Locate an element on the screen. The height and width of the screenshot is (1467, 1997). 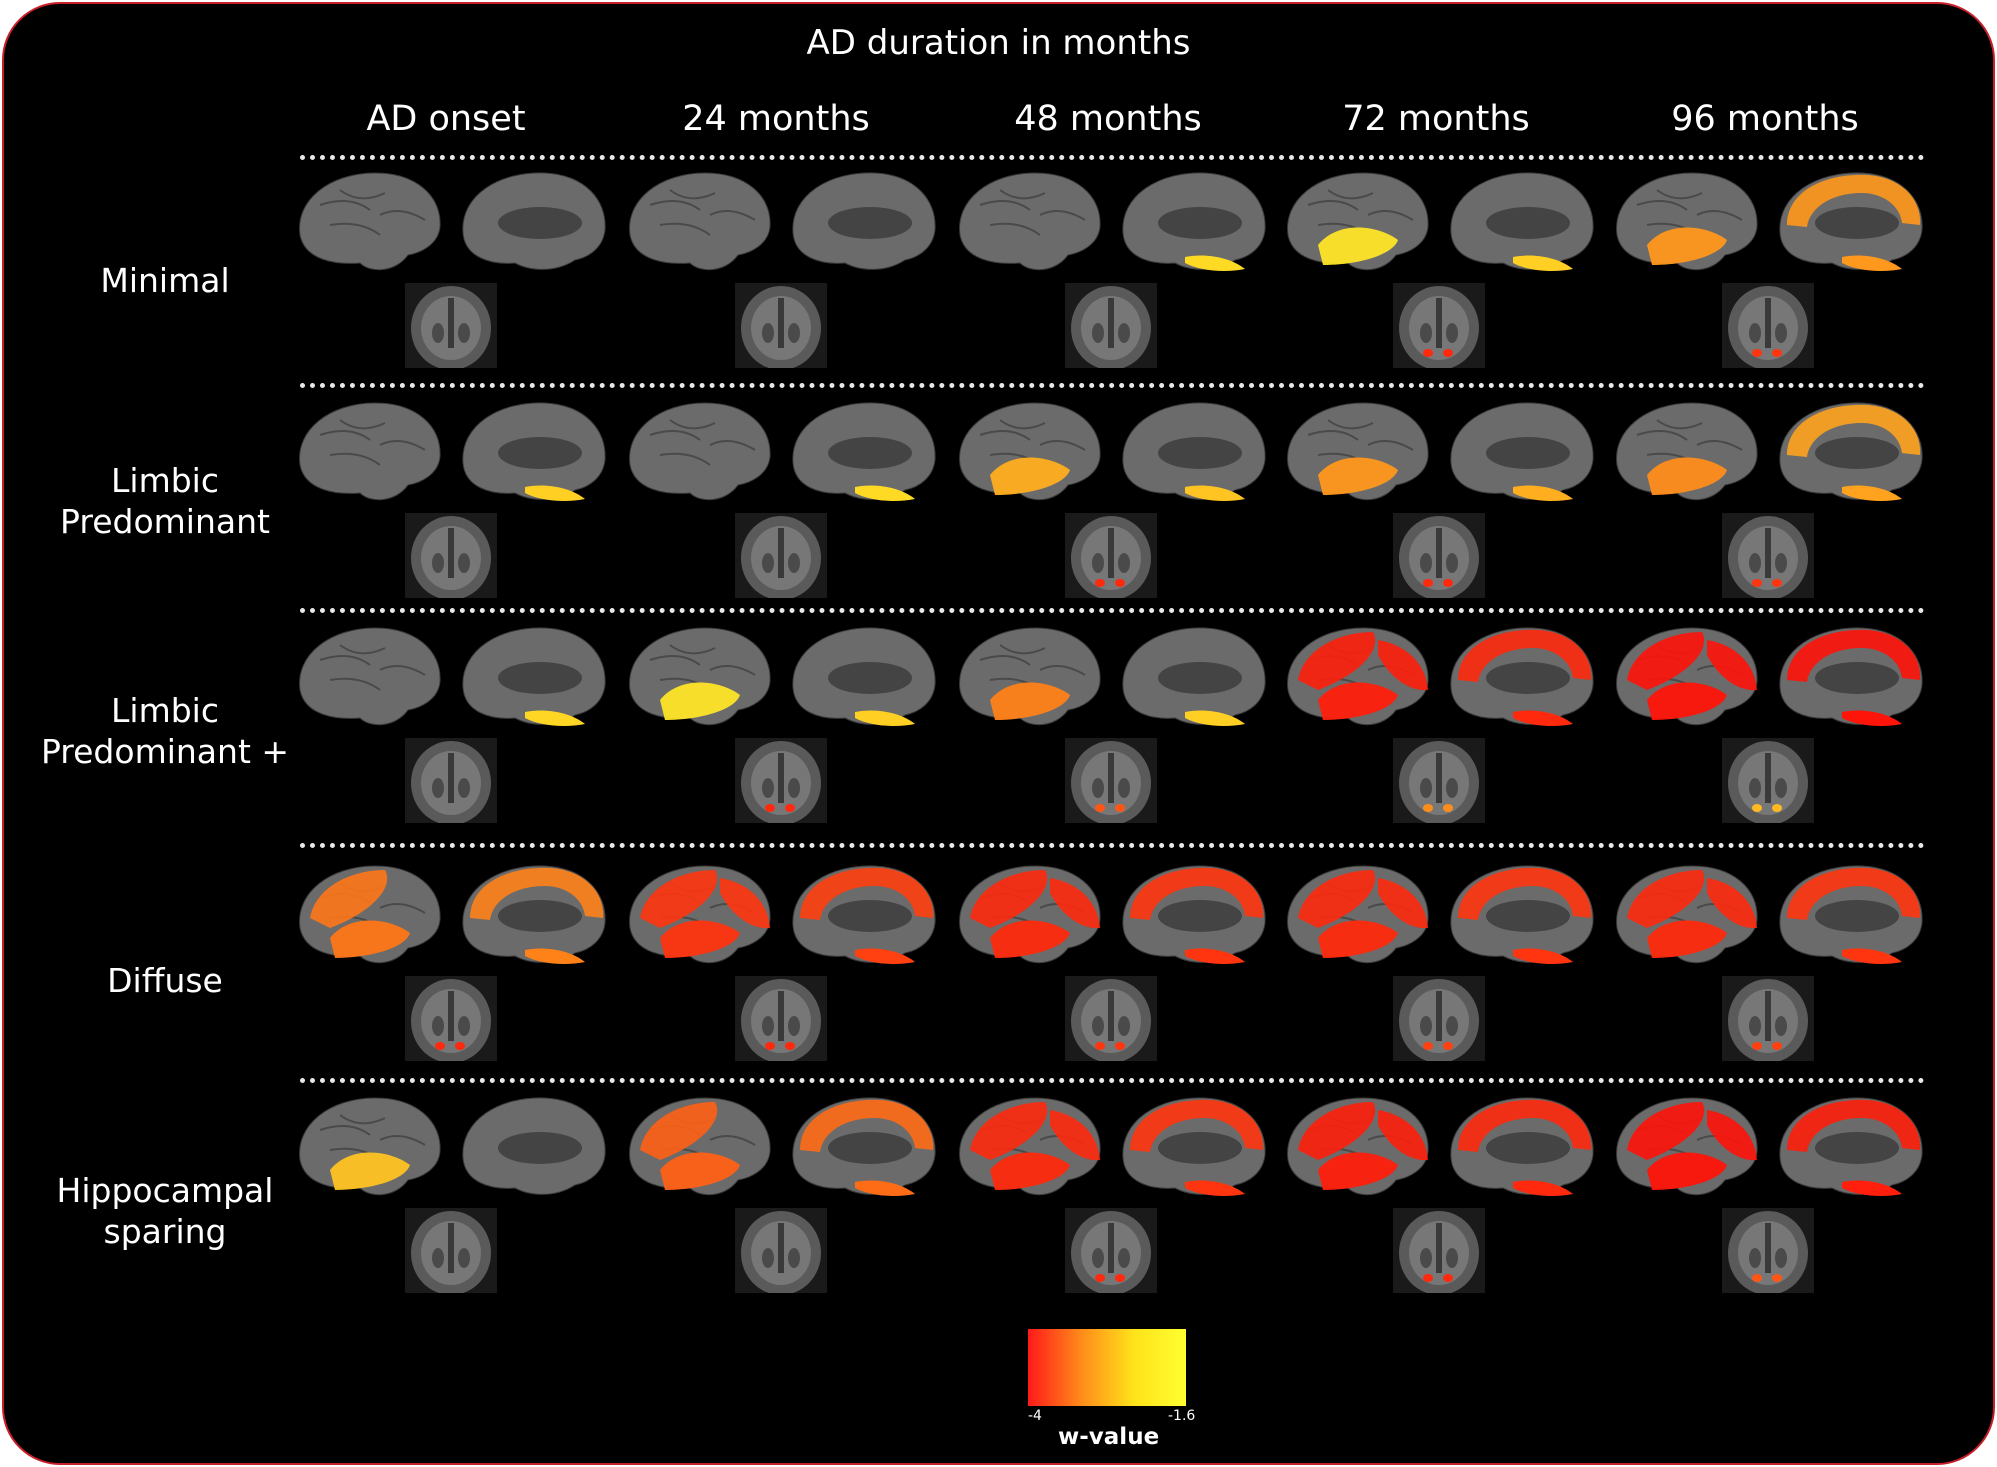
colorbar-max-label: -1.6 is located at coordinates (1182, 1416).